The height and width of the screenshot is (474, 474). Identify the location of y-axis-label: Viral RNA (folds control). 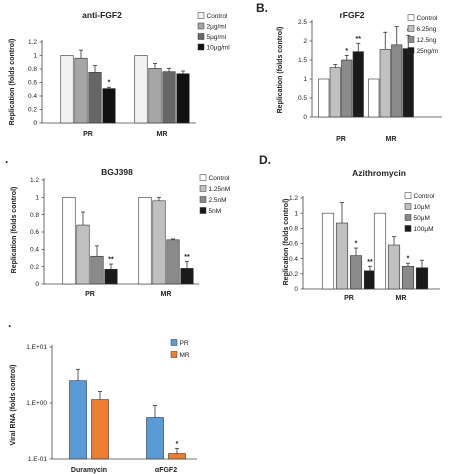
(13, 405).